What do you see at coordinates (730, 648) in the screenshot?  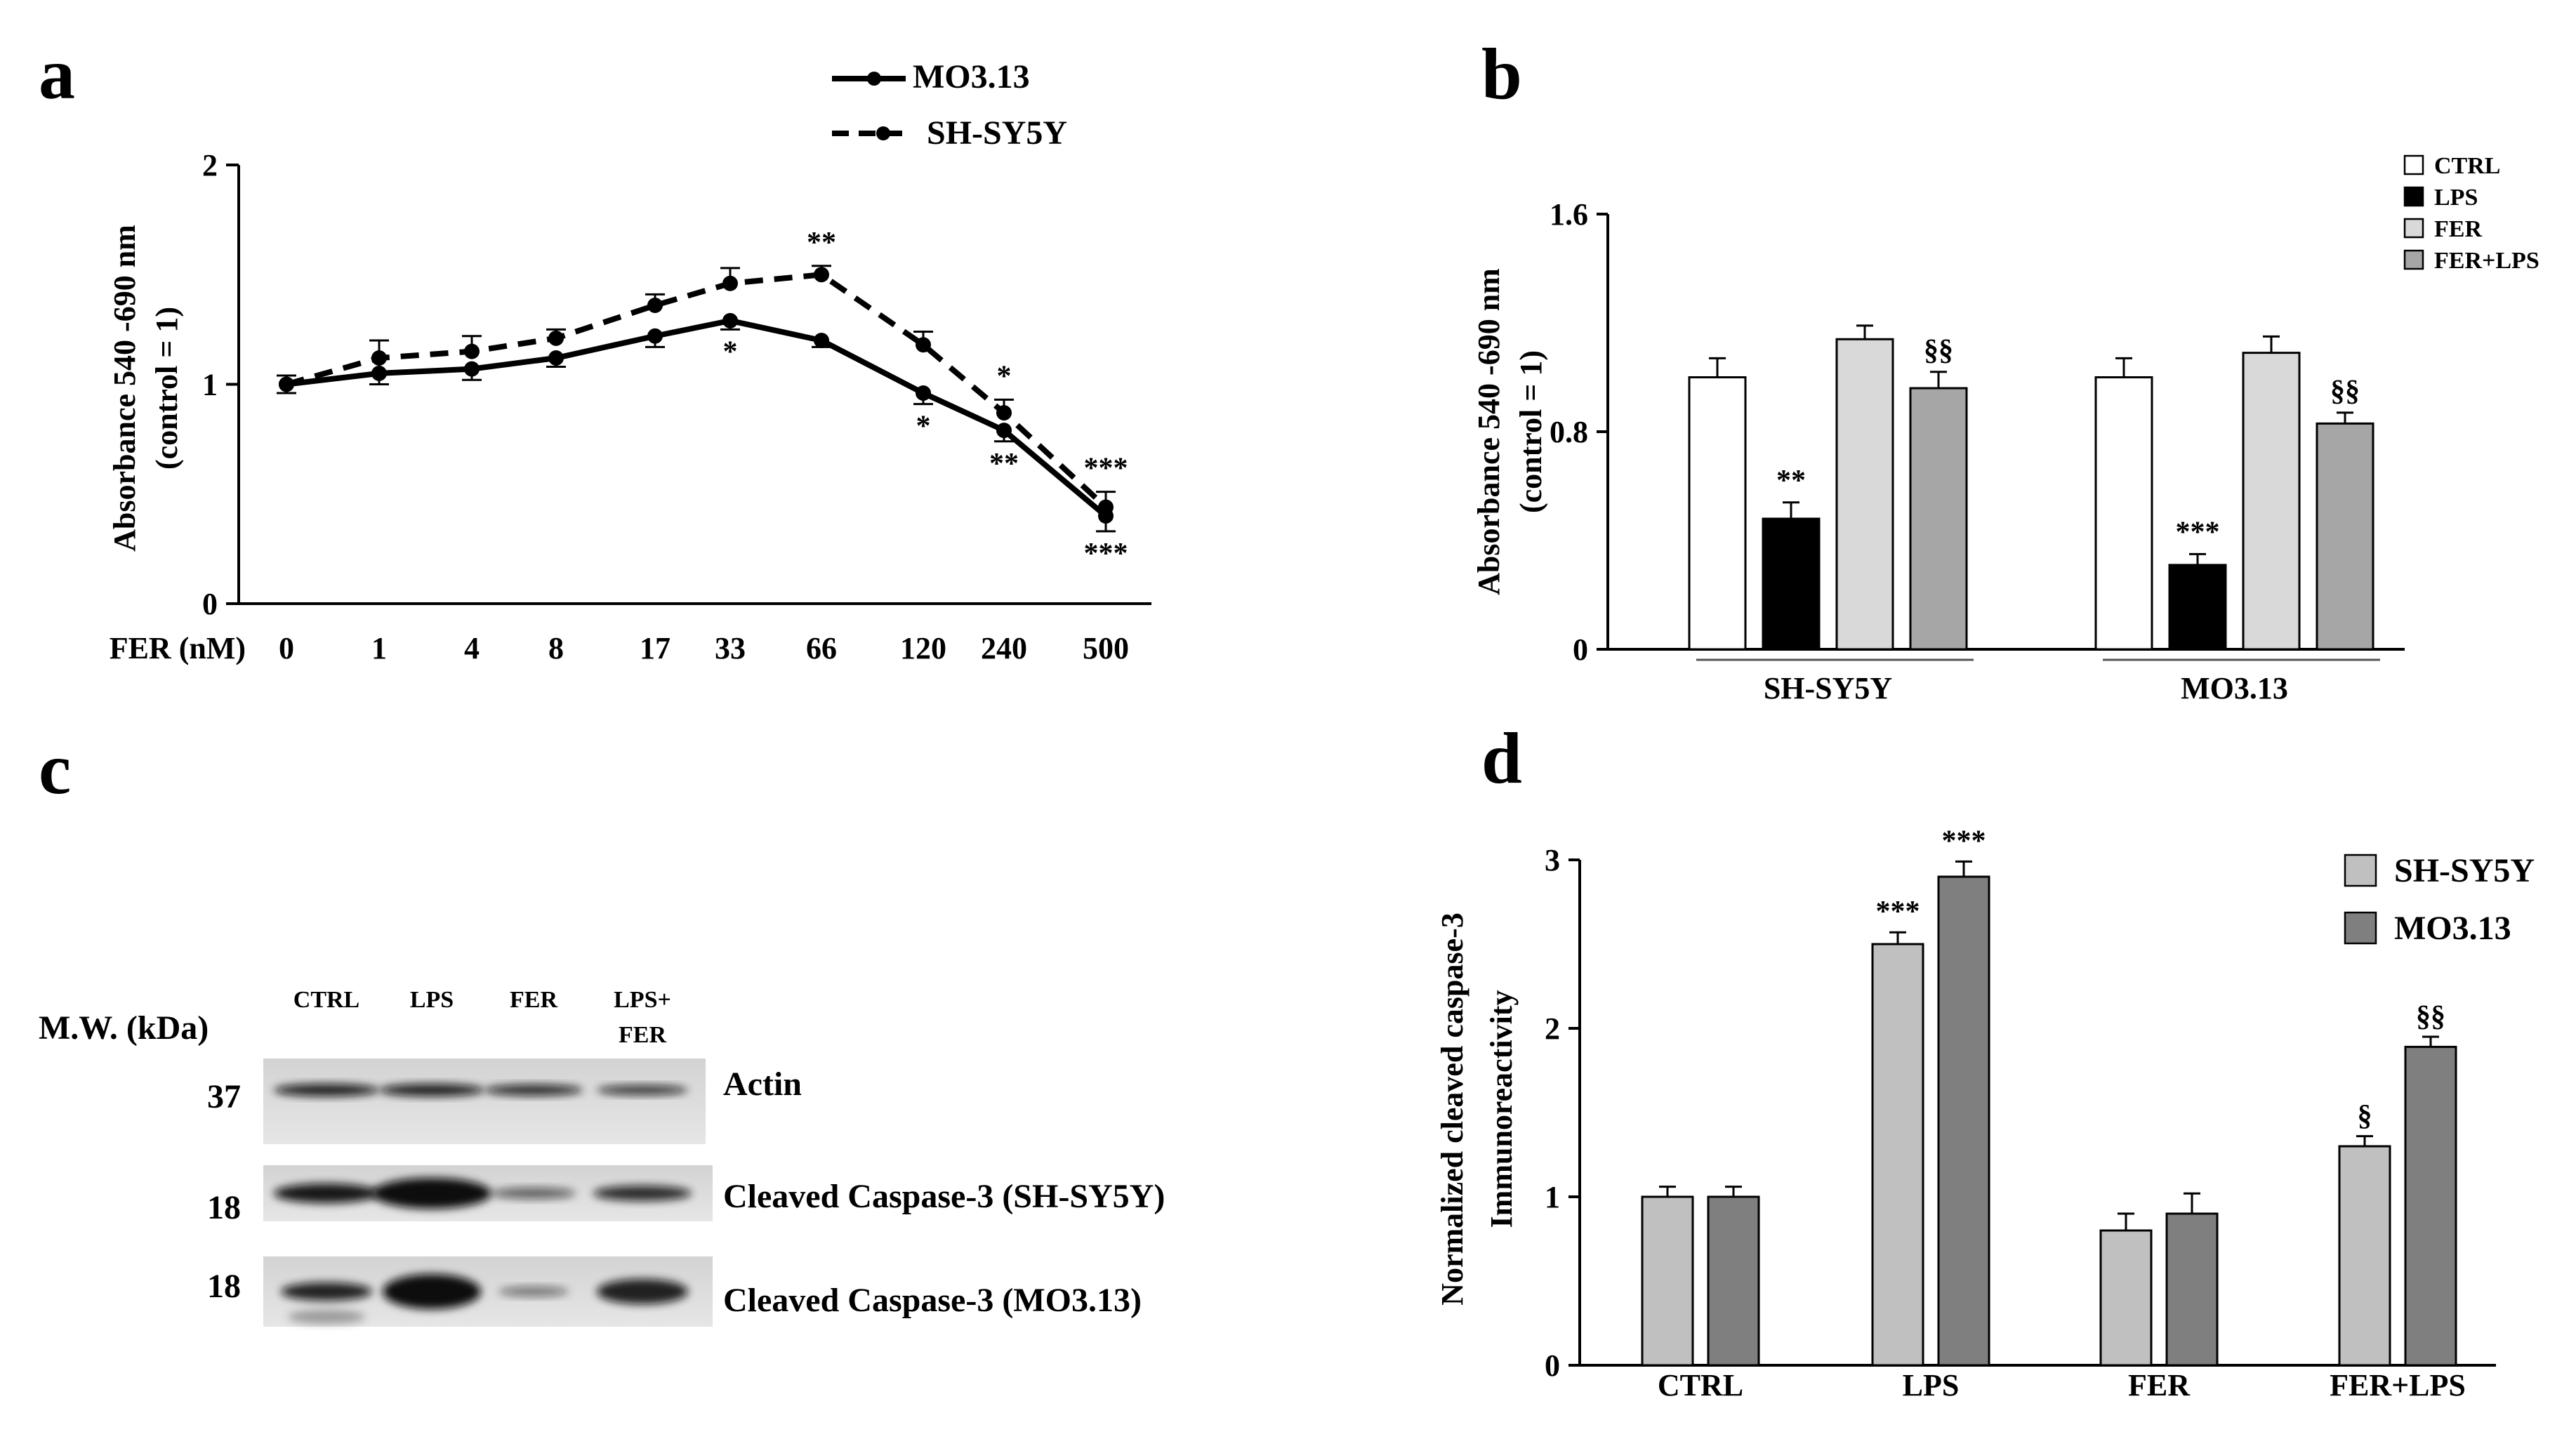 I see `a-x-tick-label: 33` at bounding box center [730, 648].